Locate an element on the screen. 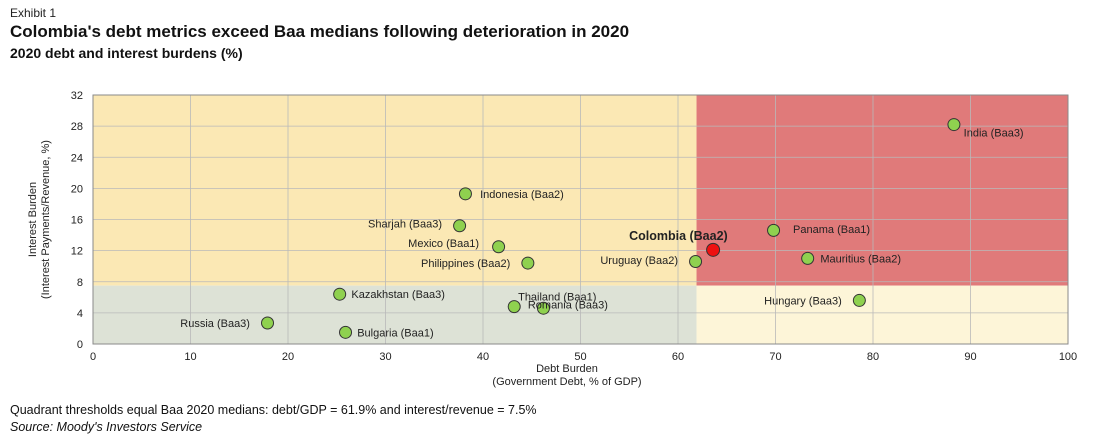 This screenshot has width=1095, height=445. x-tick-label: 100 is located at coordinates (1068, 357).